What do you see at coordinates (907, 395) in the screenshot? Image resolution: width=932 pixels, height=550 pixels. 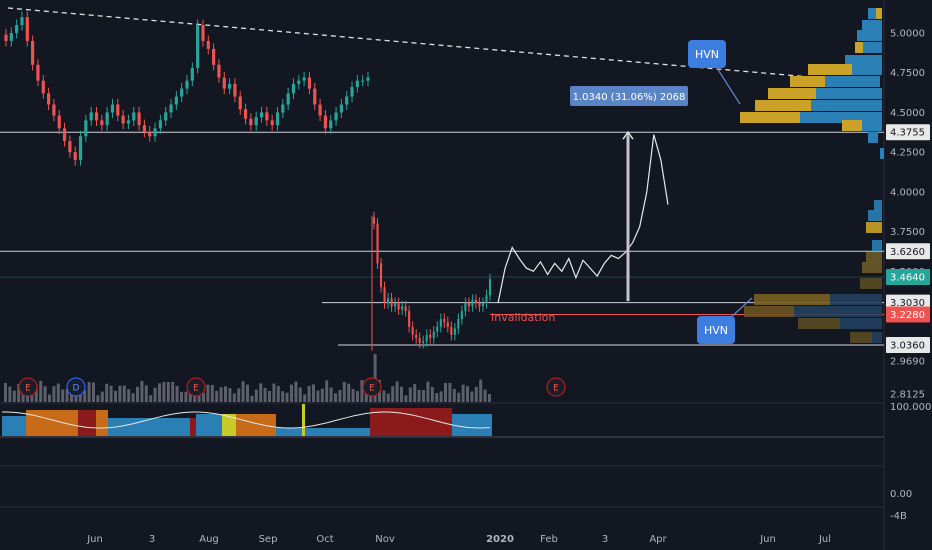 I see `price-tick-label: 2.8125` at bounding box center [907, 395].